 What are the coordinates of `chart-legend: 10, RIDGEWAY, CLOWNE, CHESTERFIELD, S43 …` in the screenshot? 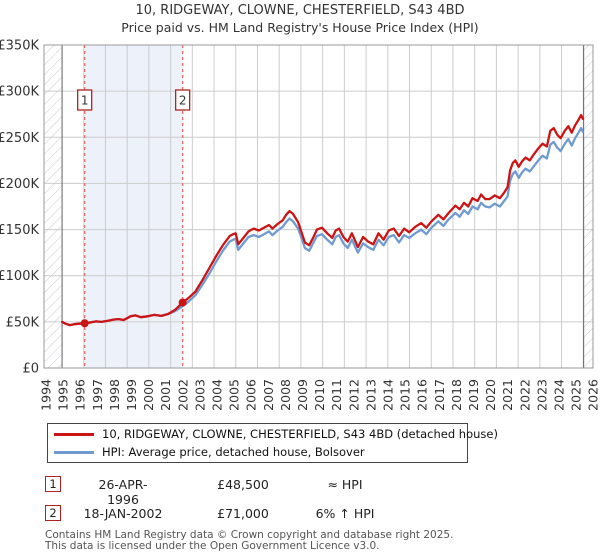 It's located at (272, 443).